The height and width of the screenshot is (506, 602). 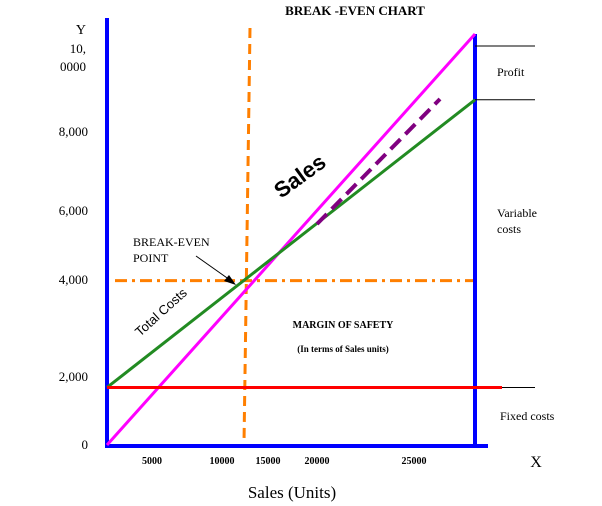 I want to click on variable-costs-label-line-1: Variable, so click(x=517, y=213).